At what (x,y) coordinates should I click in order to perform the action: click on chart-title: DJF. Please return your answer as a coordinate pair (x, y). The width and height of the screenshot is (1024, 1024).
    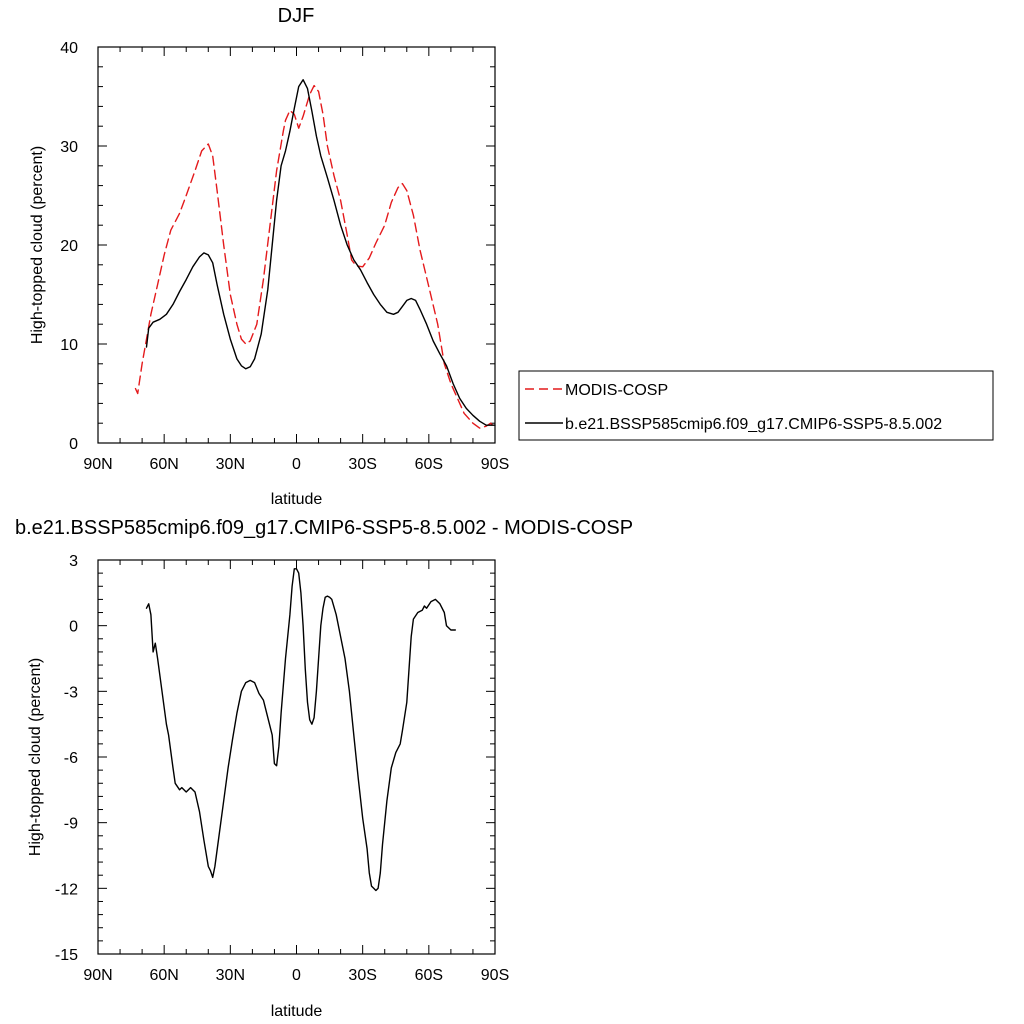
    Looking at the image, I should click on (296, 16).